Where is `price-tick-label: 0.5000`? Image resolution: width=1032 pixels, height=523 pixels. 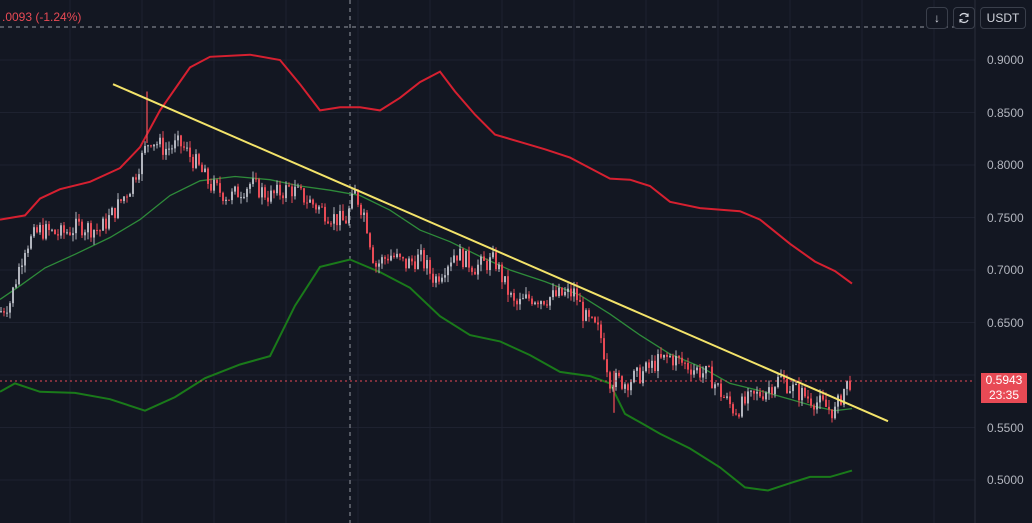
price-tick-label: 0.5000 is located at coordinates (1005, 480).